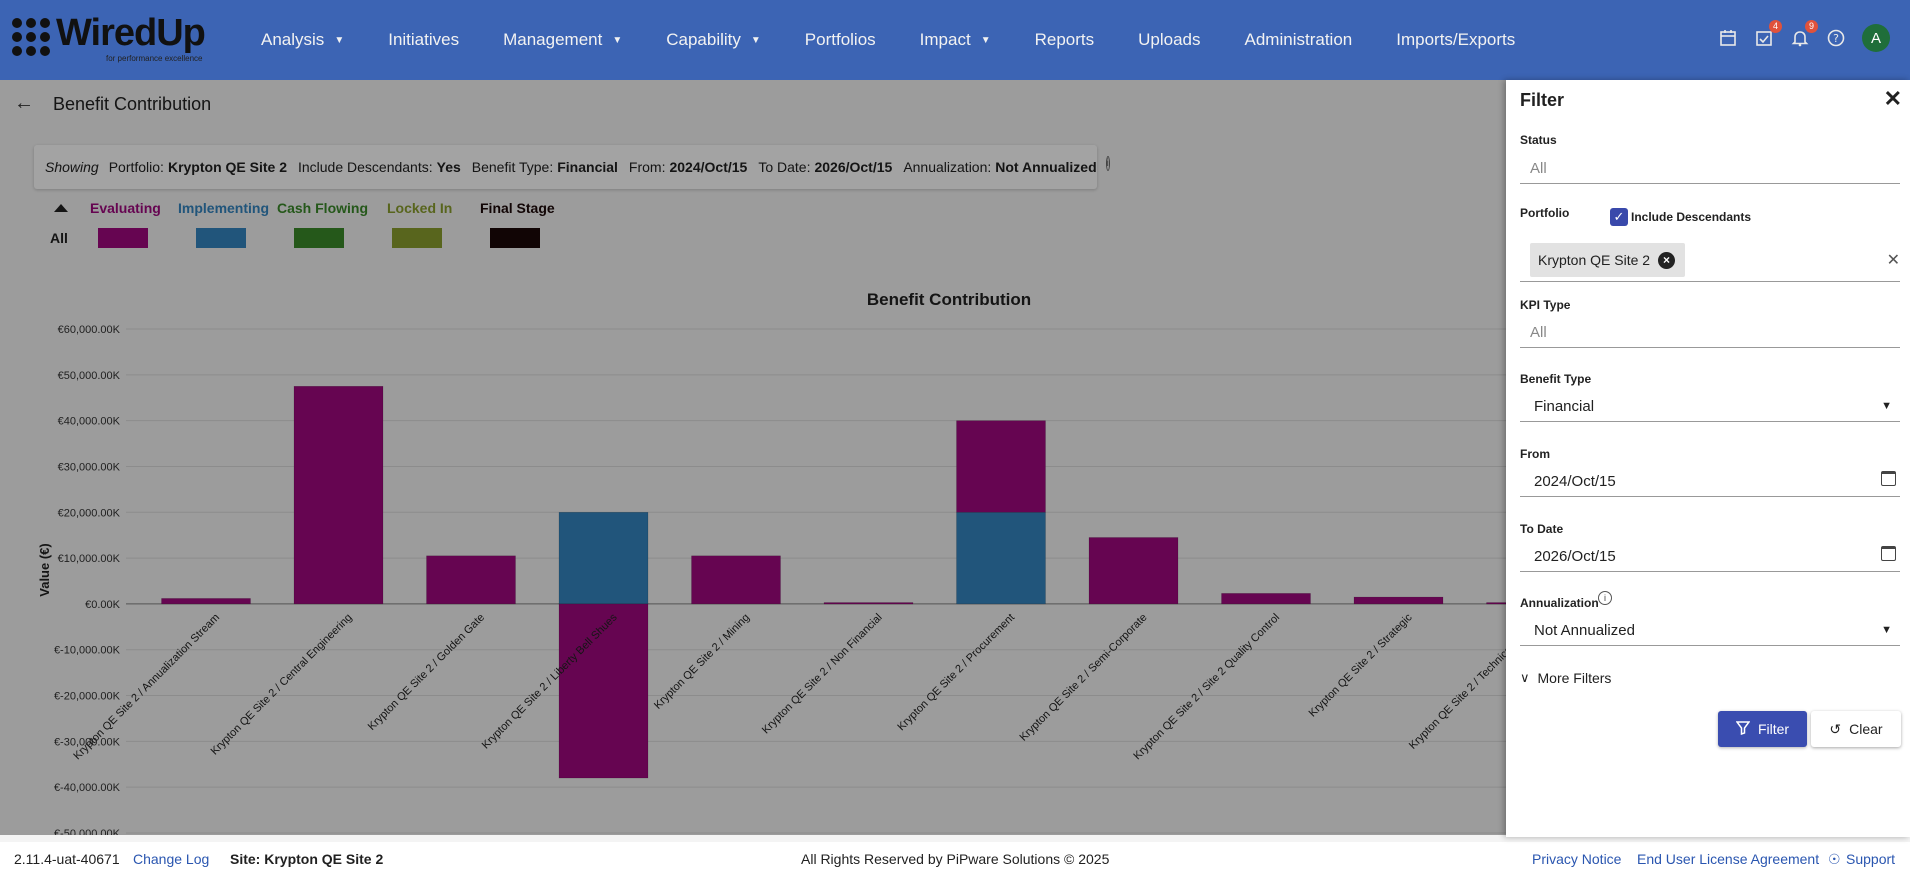  What do you see at coordinates (1710, 261) in the screenshot?
I see `portfolio-select: Krypton QE Site 2 × ✕` at bounding box center [1710, 261].